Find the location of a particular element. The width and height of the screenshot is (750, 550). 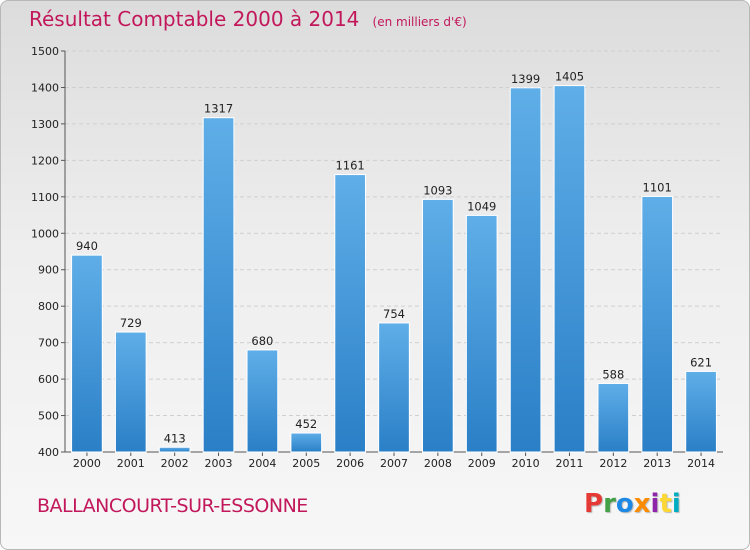

value-label: 1161 is located at coordinates (349, 166).